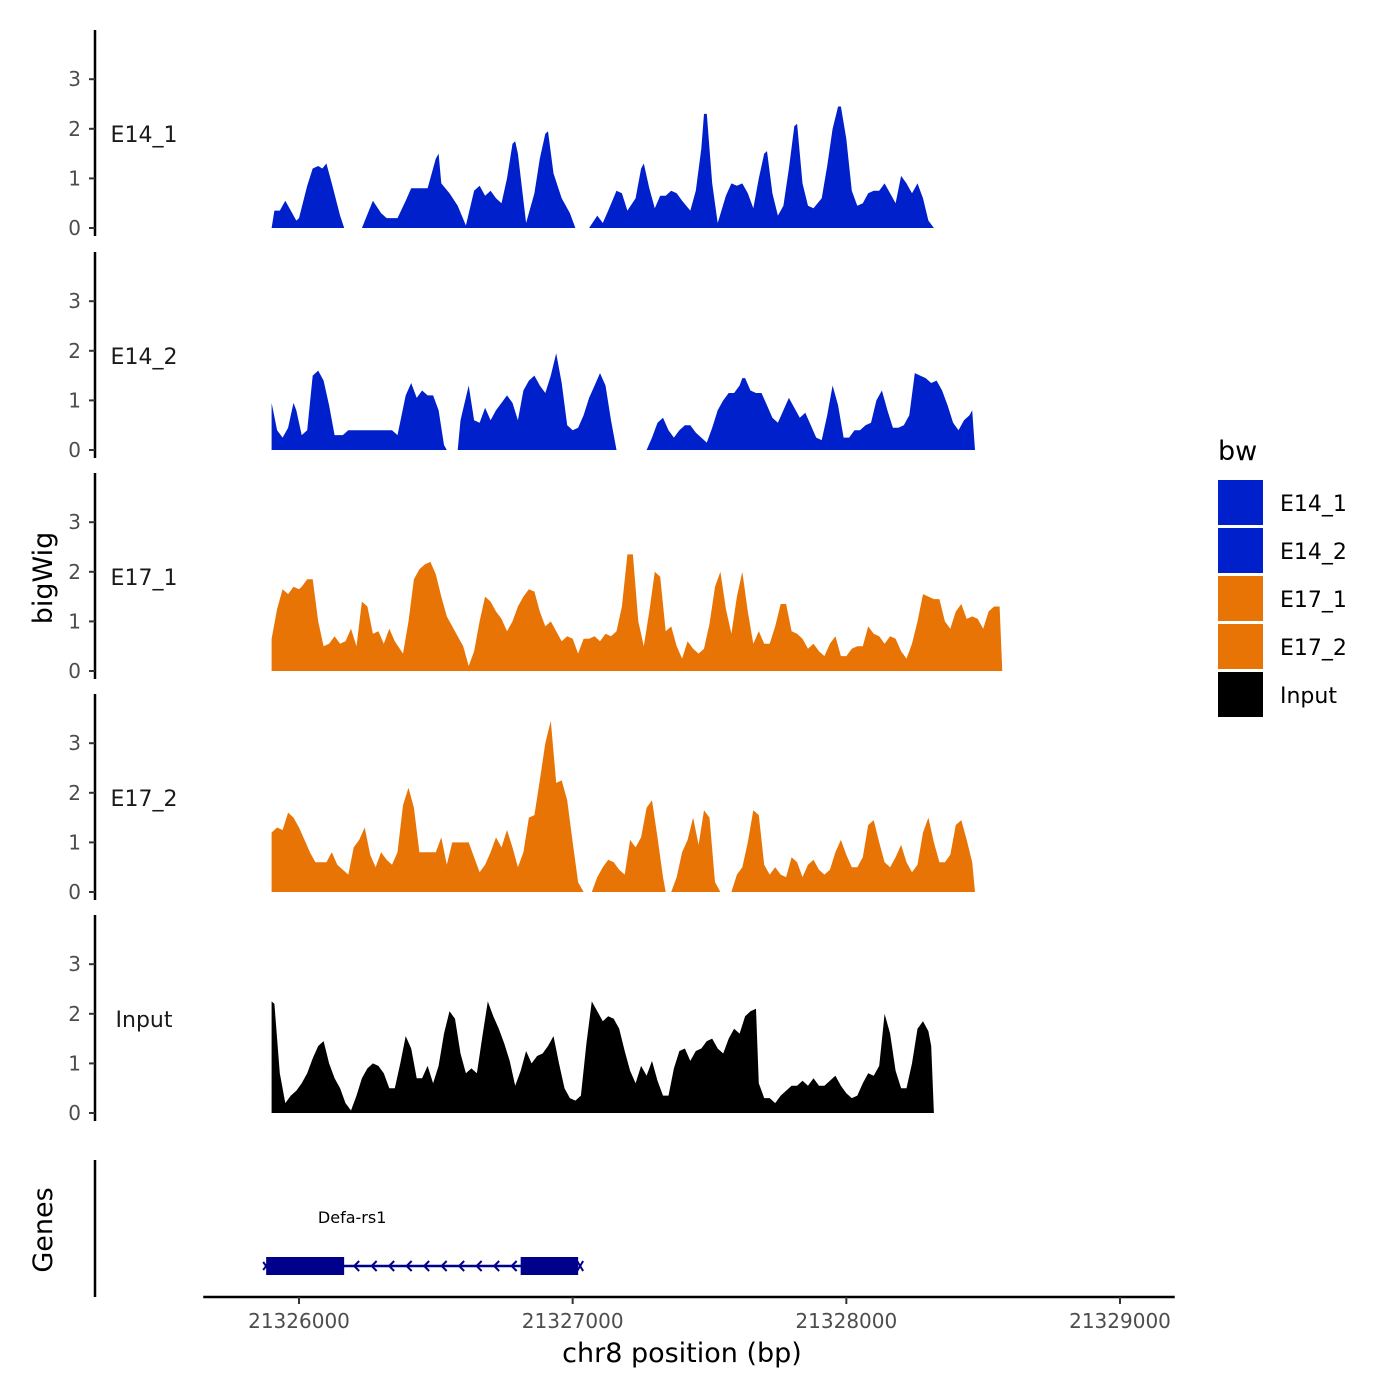  Describe the element at coordinates (144, 578) in the screenshot. I see `track-label: E17_1` at that location.